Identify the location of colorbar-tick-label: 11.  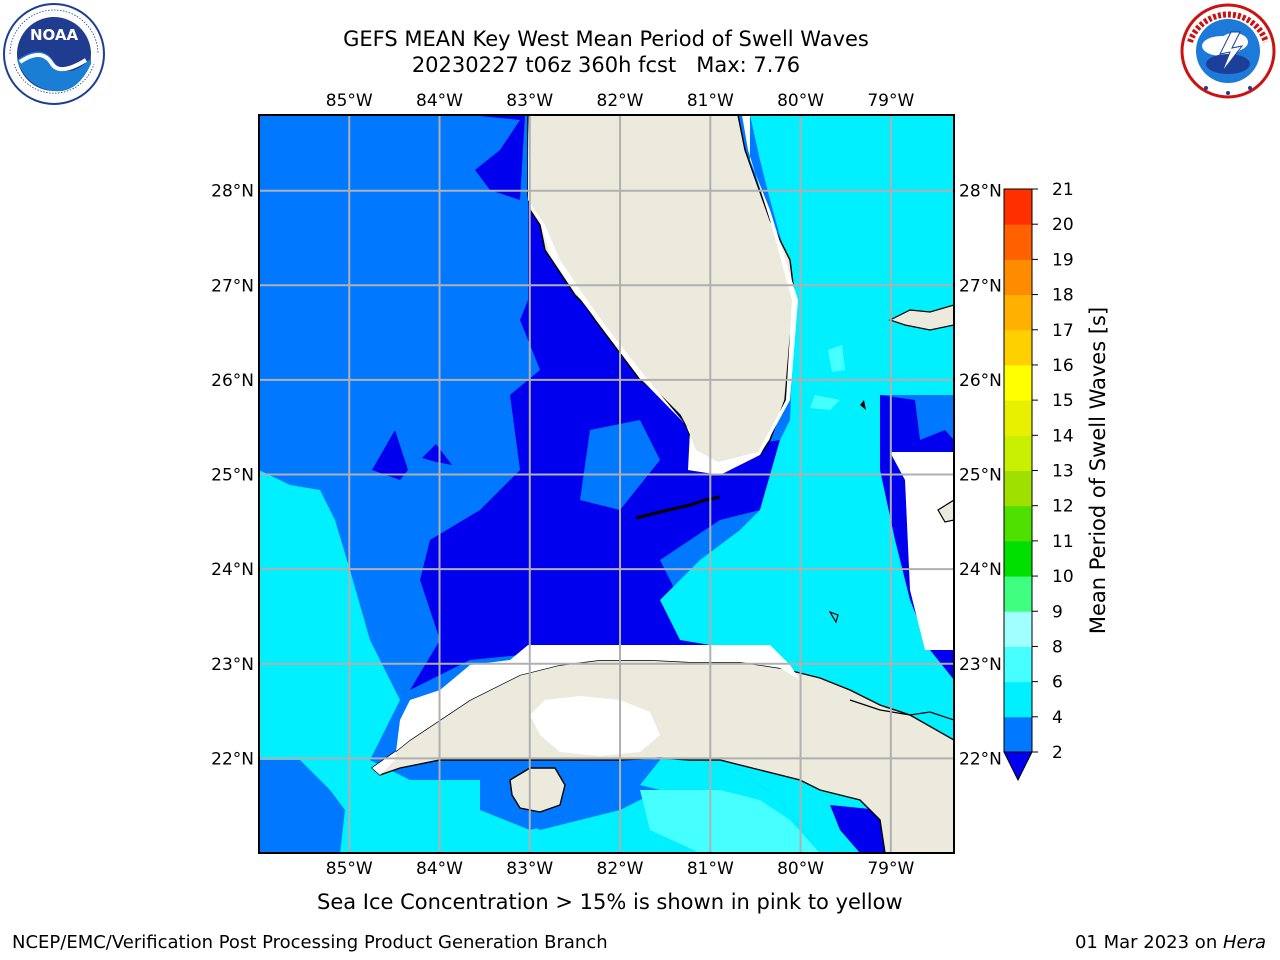
(1063, 542).